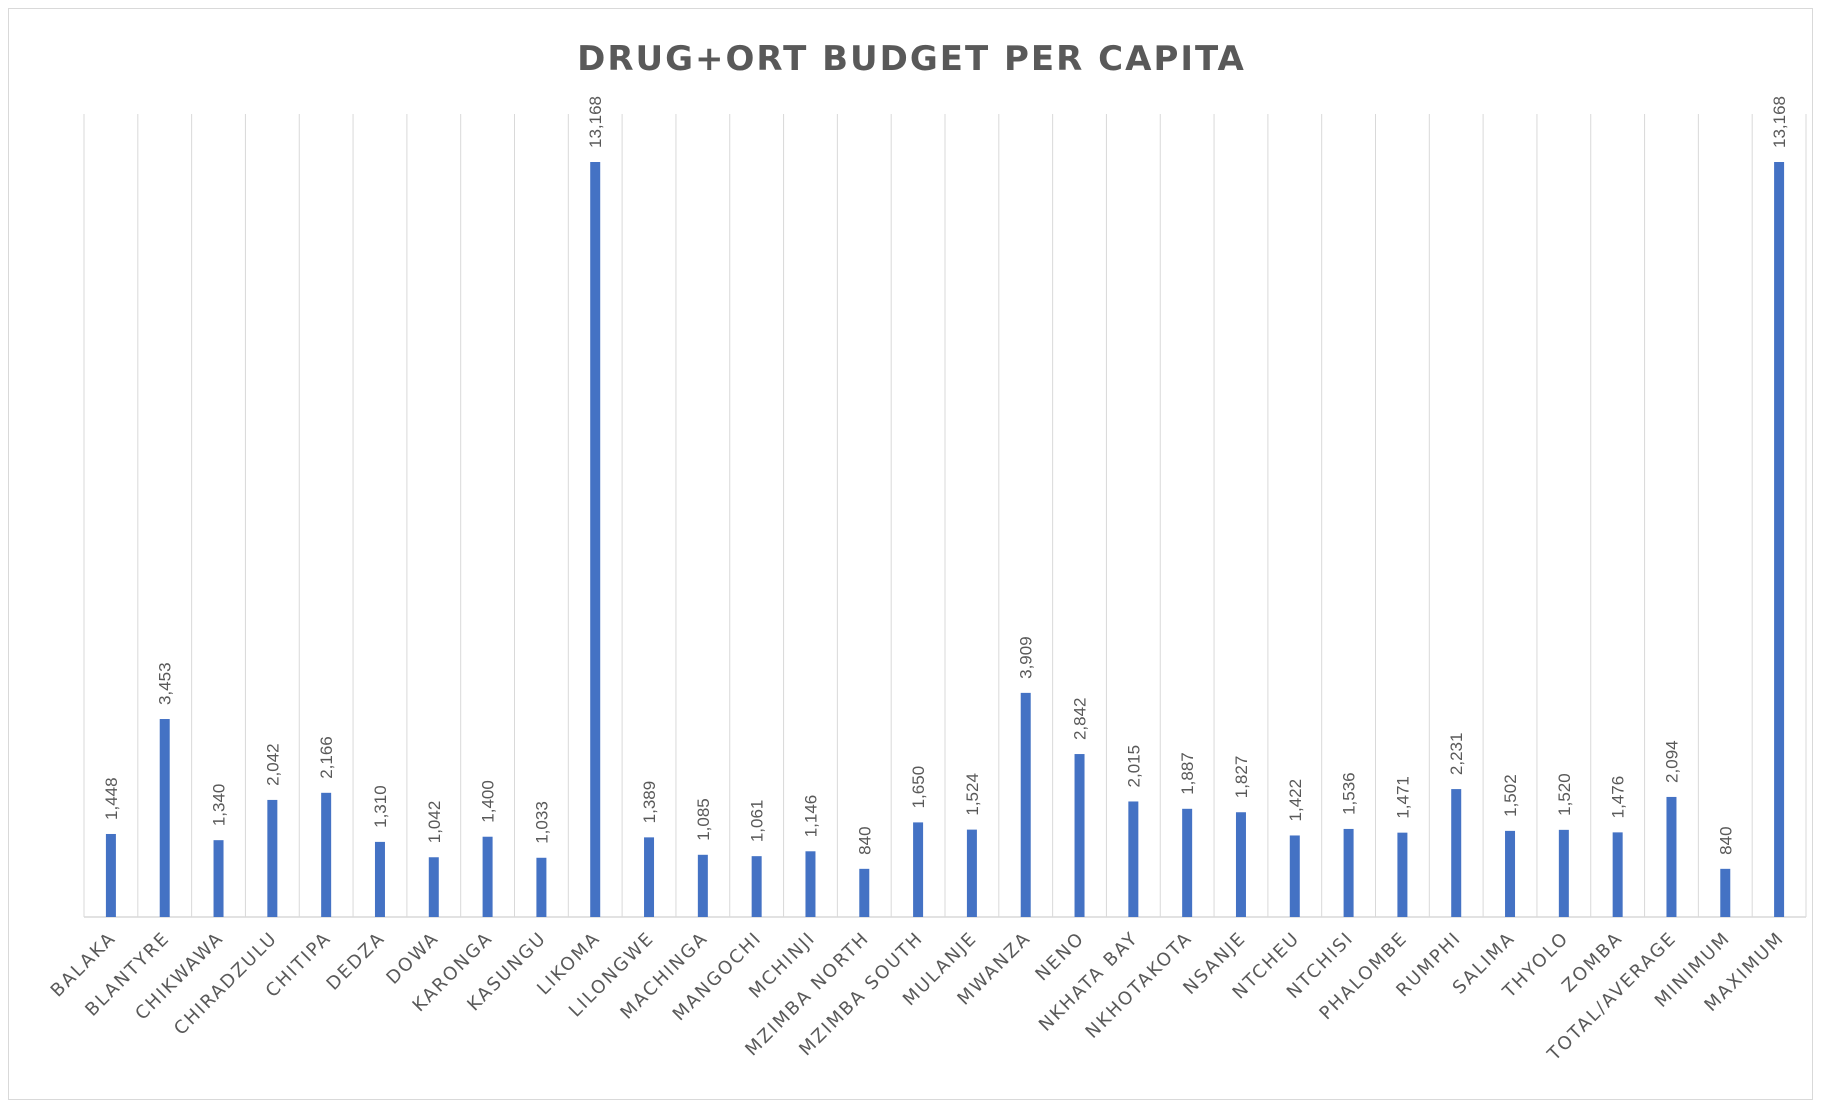  I want to click on bar-mangochi, so click(756, 886).